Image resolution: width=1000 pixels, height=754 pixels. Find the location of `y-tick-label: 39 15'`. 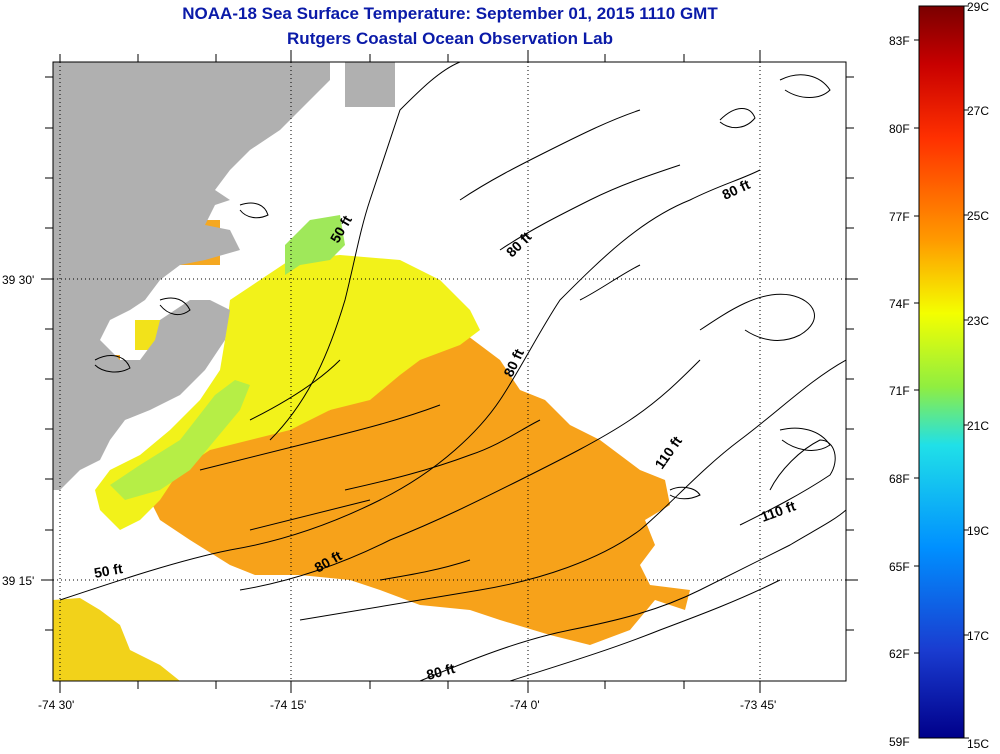

y-tick-label: 39 15' is located at coordinates (18, 581).